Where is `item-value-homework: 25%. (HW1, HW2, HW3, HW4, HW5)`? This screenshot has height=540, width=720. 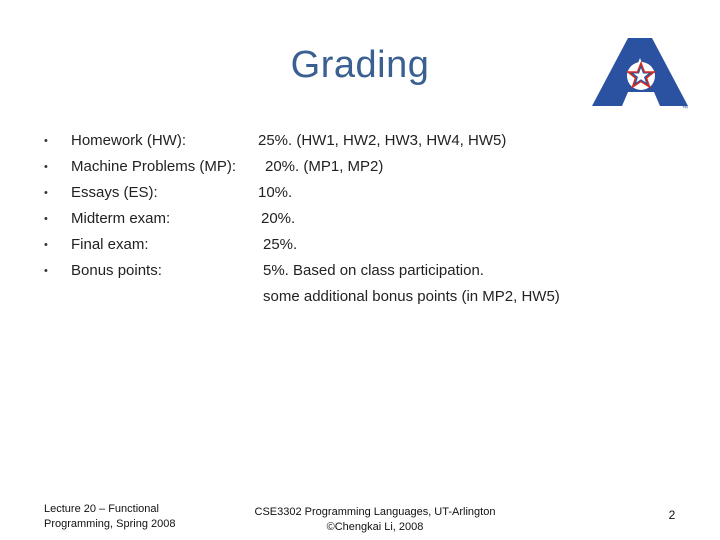
item-value-homework: 25%. (HW1, HW2, HW3, HW4, HW5) is located at coordinates (382, 140).